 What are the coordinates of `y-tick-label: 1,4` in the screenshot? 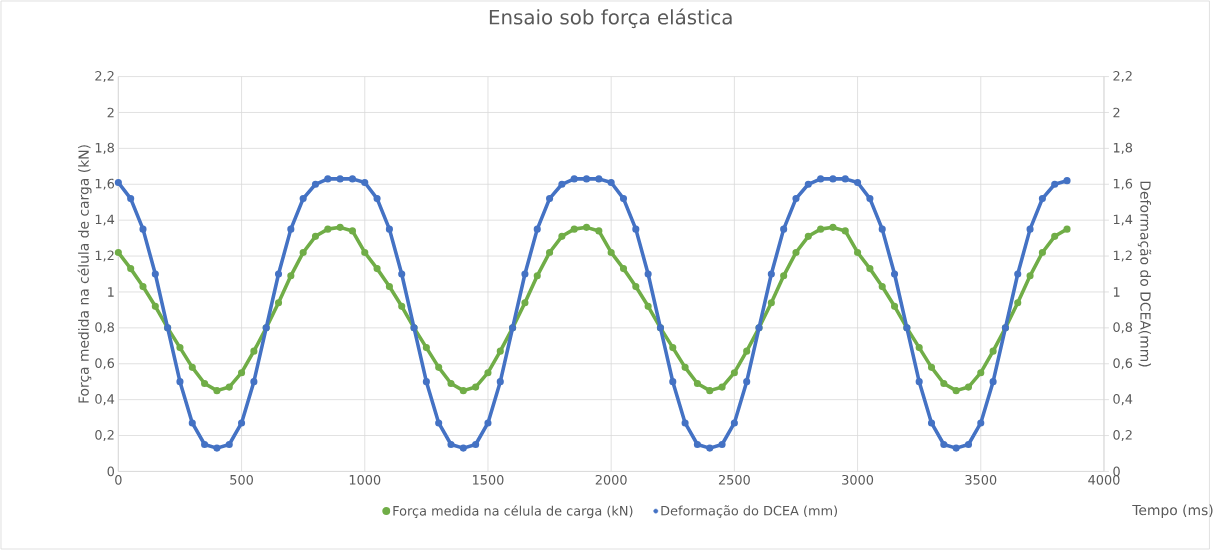 It's located at (105, 220).